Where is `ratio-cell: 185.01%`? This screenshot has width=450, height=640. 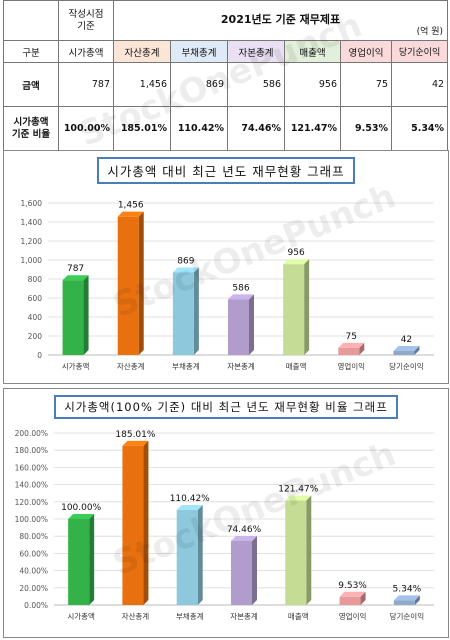
ratio-cell: 185.01% is located at coordinates (142, 128).